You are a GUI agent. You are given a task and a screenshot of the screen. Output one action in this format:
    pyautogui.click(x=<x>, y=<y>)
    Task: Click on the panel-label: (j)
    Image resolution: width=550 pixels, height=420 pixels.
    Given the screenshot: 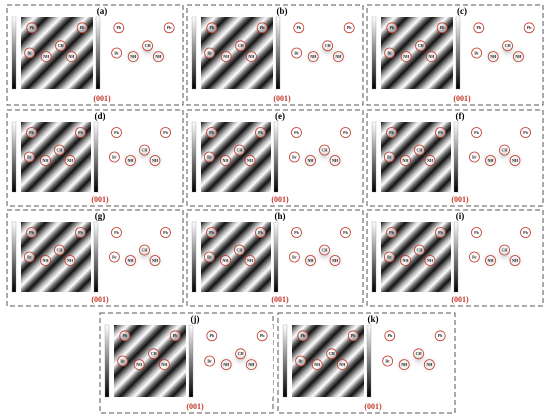 What is the action you would take?
    pyautogui.click(x=195, y=319)
    